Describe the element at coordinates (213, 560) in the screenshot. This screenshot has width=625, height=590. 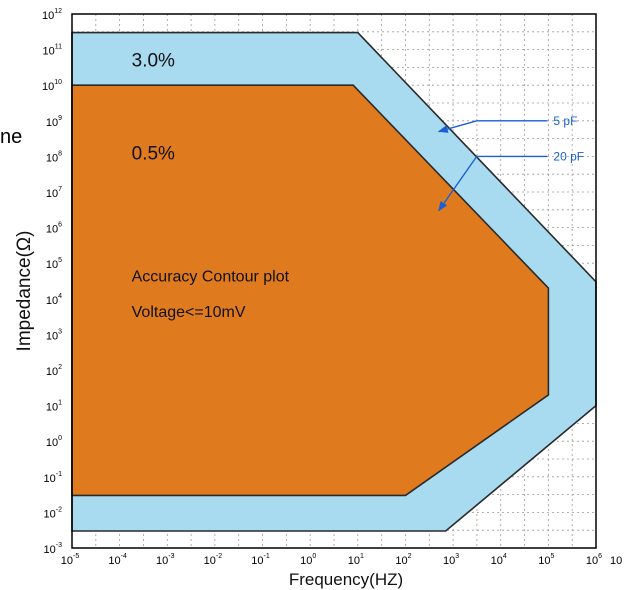
I see `x-tick-label: 10⁻²` at that location.